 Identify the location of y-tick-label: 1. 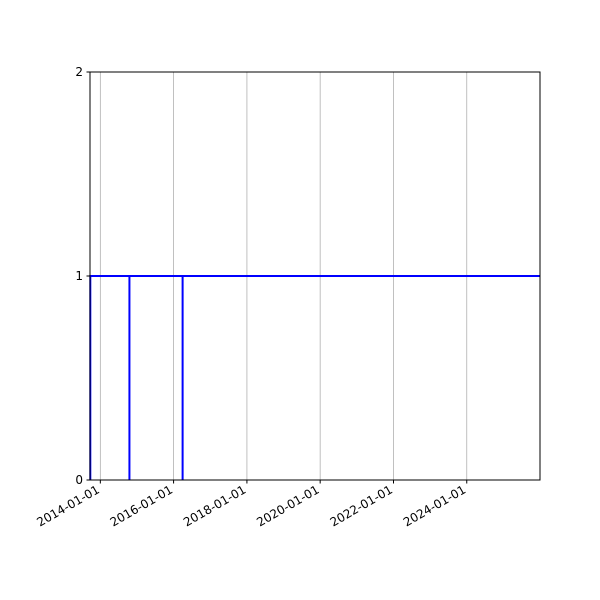
(79, 276).